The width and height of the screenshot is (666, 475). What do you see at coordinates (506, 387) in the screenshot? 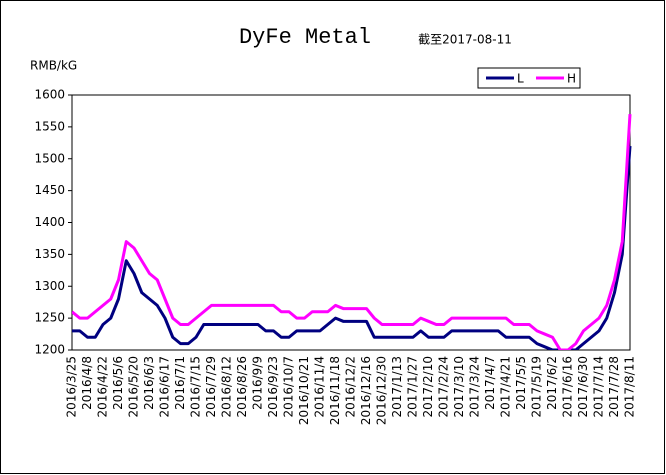
I see `x-tick-label: 2017/4/21` at bounding box center [506, 387].